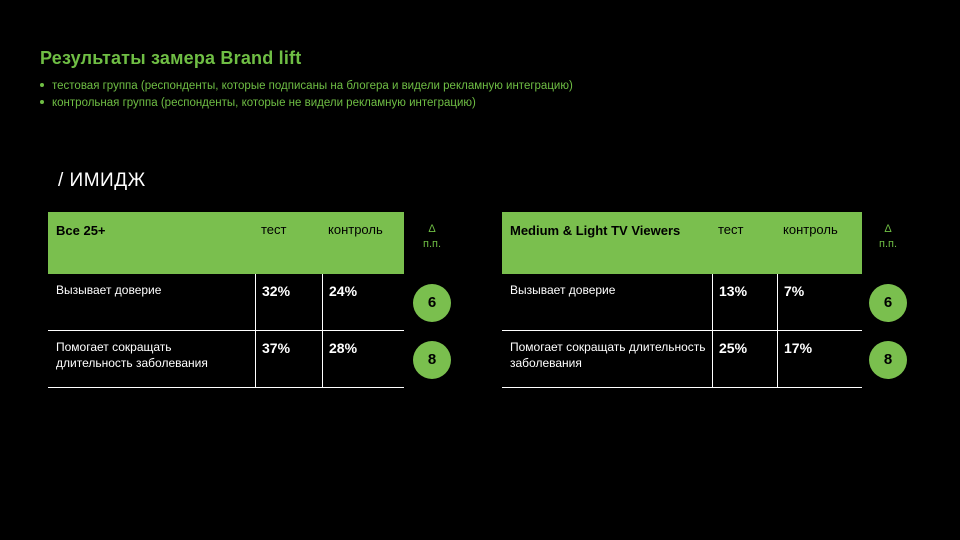 The image size is (960, 540). I want to click on control-value: 7%, so click(819, 302).